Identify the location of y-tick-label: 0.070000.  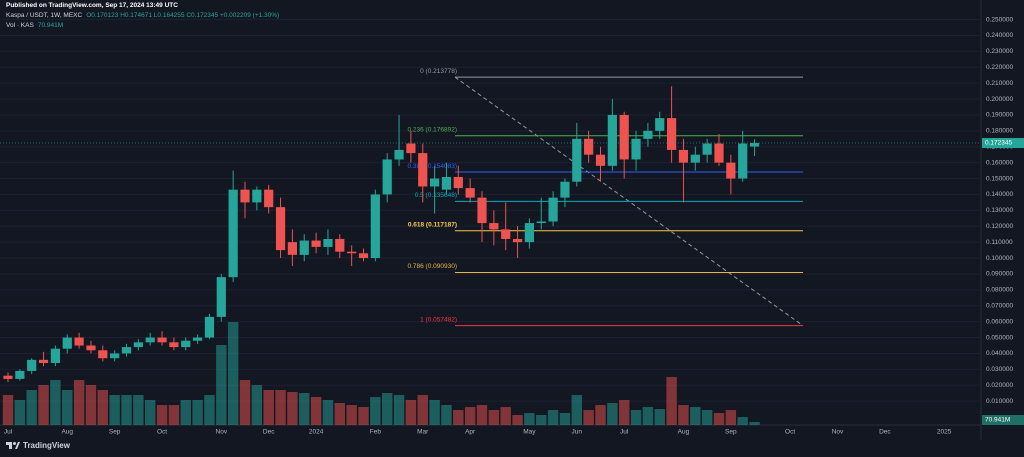
(999, 305).